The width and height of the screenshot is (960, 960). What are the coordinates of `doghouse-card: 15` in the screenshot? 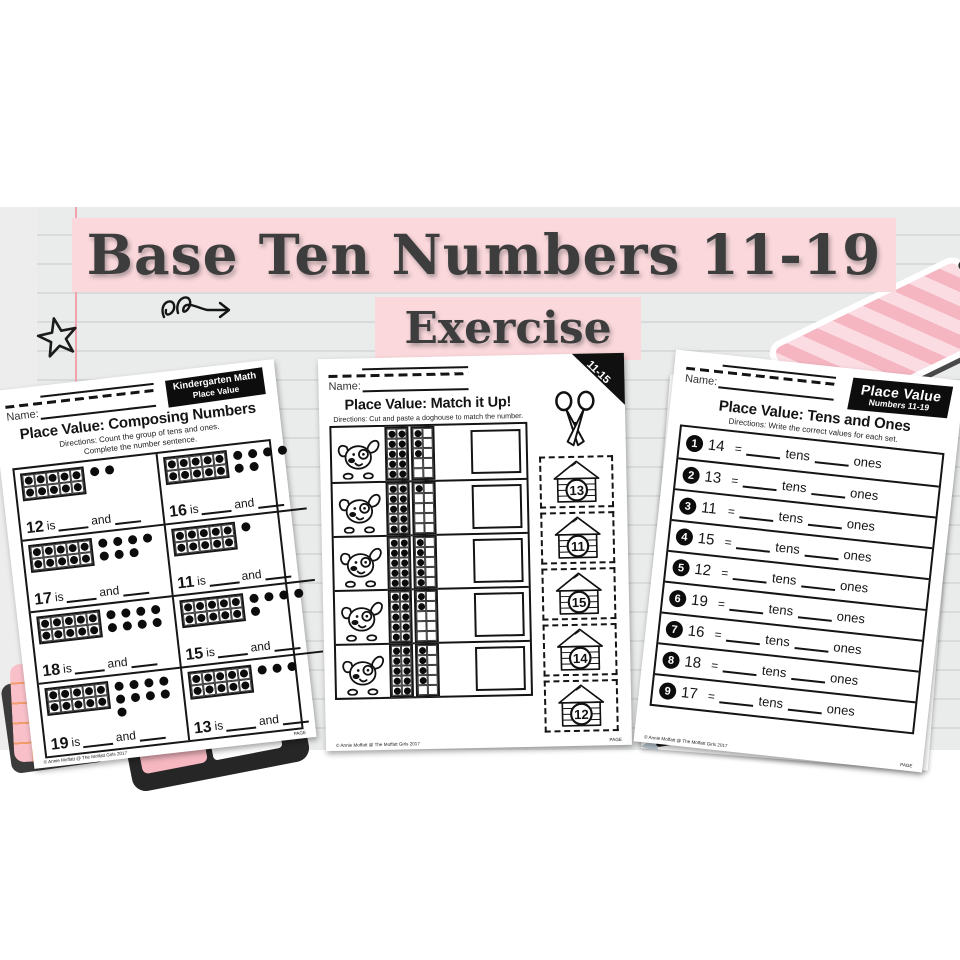 It's located at (579, 594).